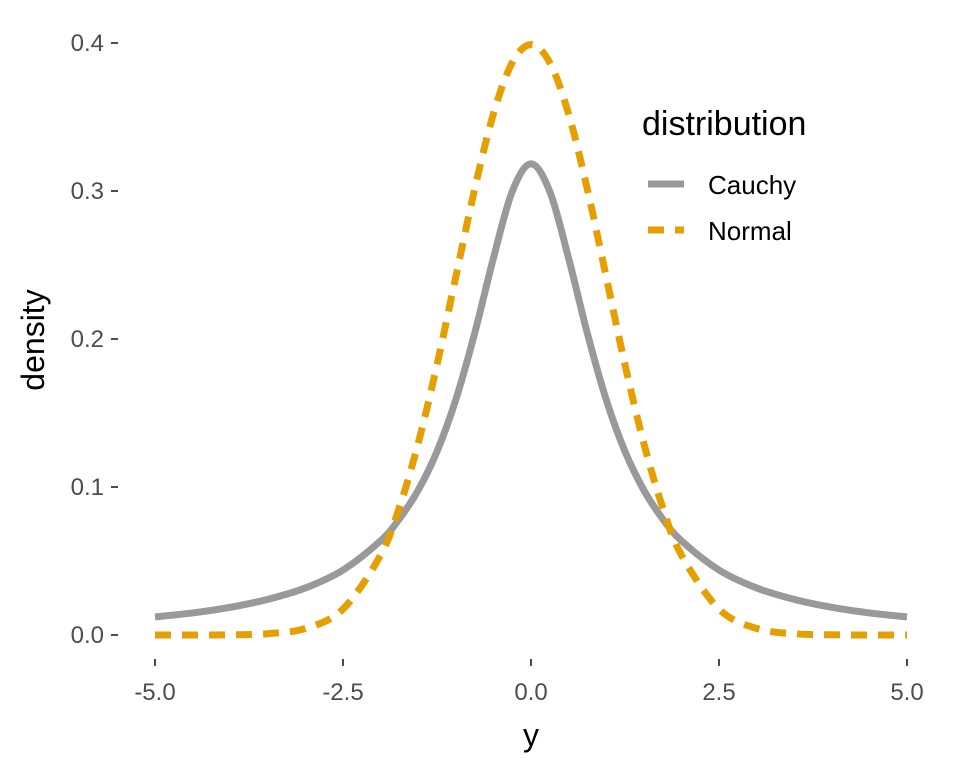  I want to click on x-axis: -5.0 -2.5 0.0 2.5 5.0, so click(529, 682).